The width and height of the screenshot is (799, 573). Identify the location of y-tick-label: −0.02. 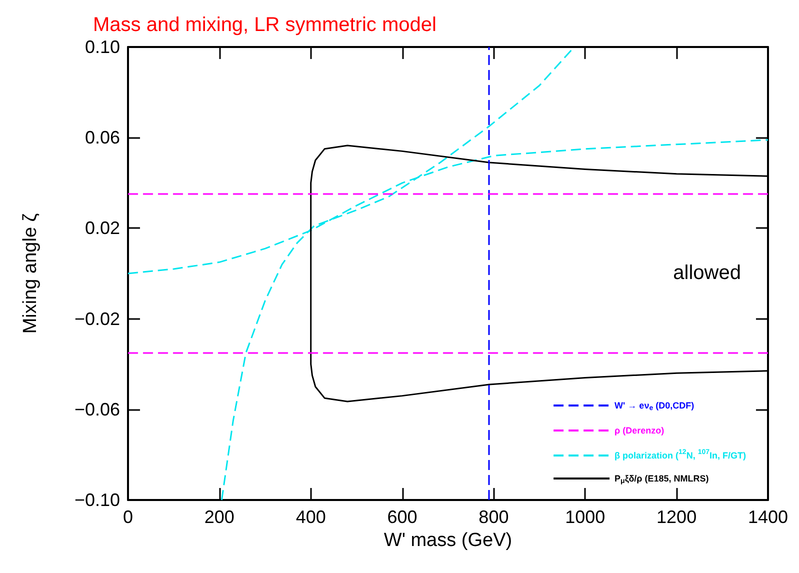
(97, 318).